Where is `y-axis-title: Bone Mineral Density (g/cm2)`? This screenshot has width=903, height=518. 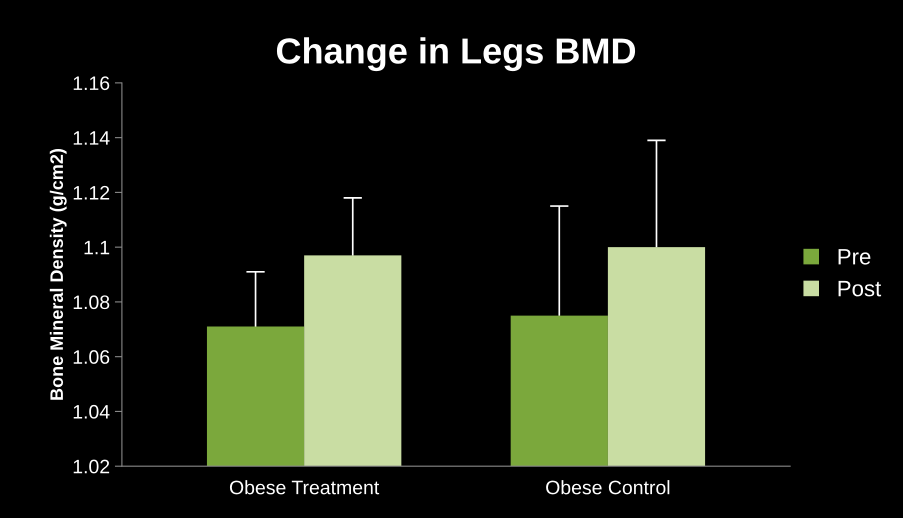
y-axis-title: Bone Mineral Density (g/cm2) is located at coordinates (58, 274).